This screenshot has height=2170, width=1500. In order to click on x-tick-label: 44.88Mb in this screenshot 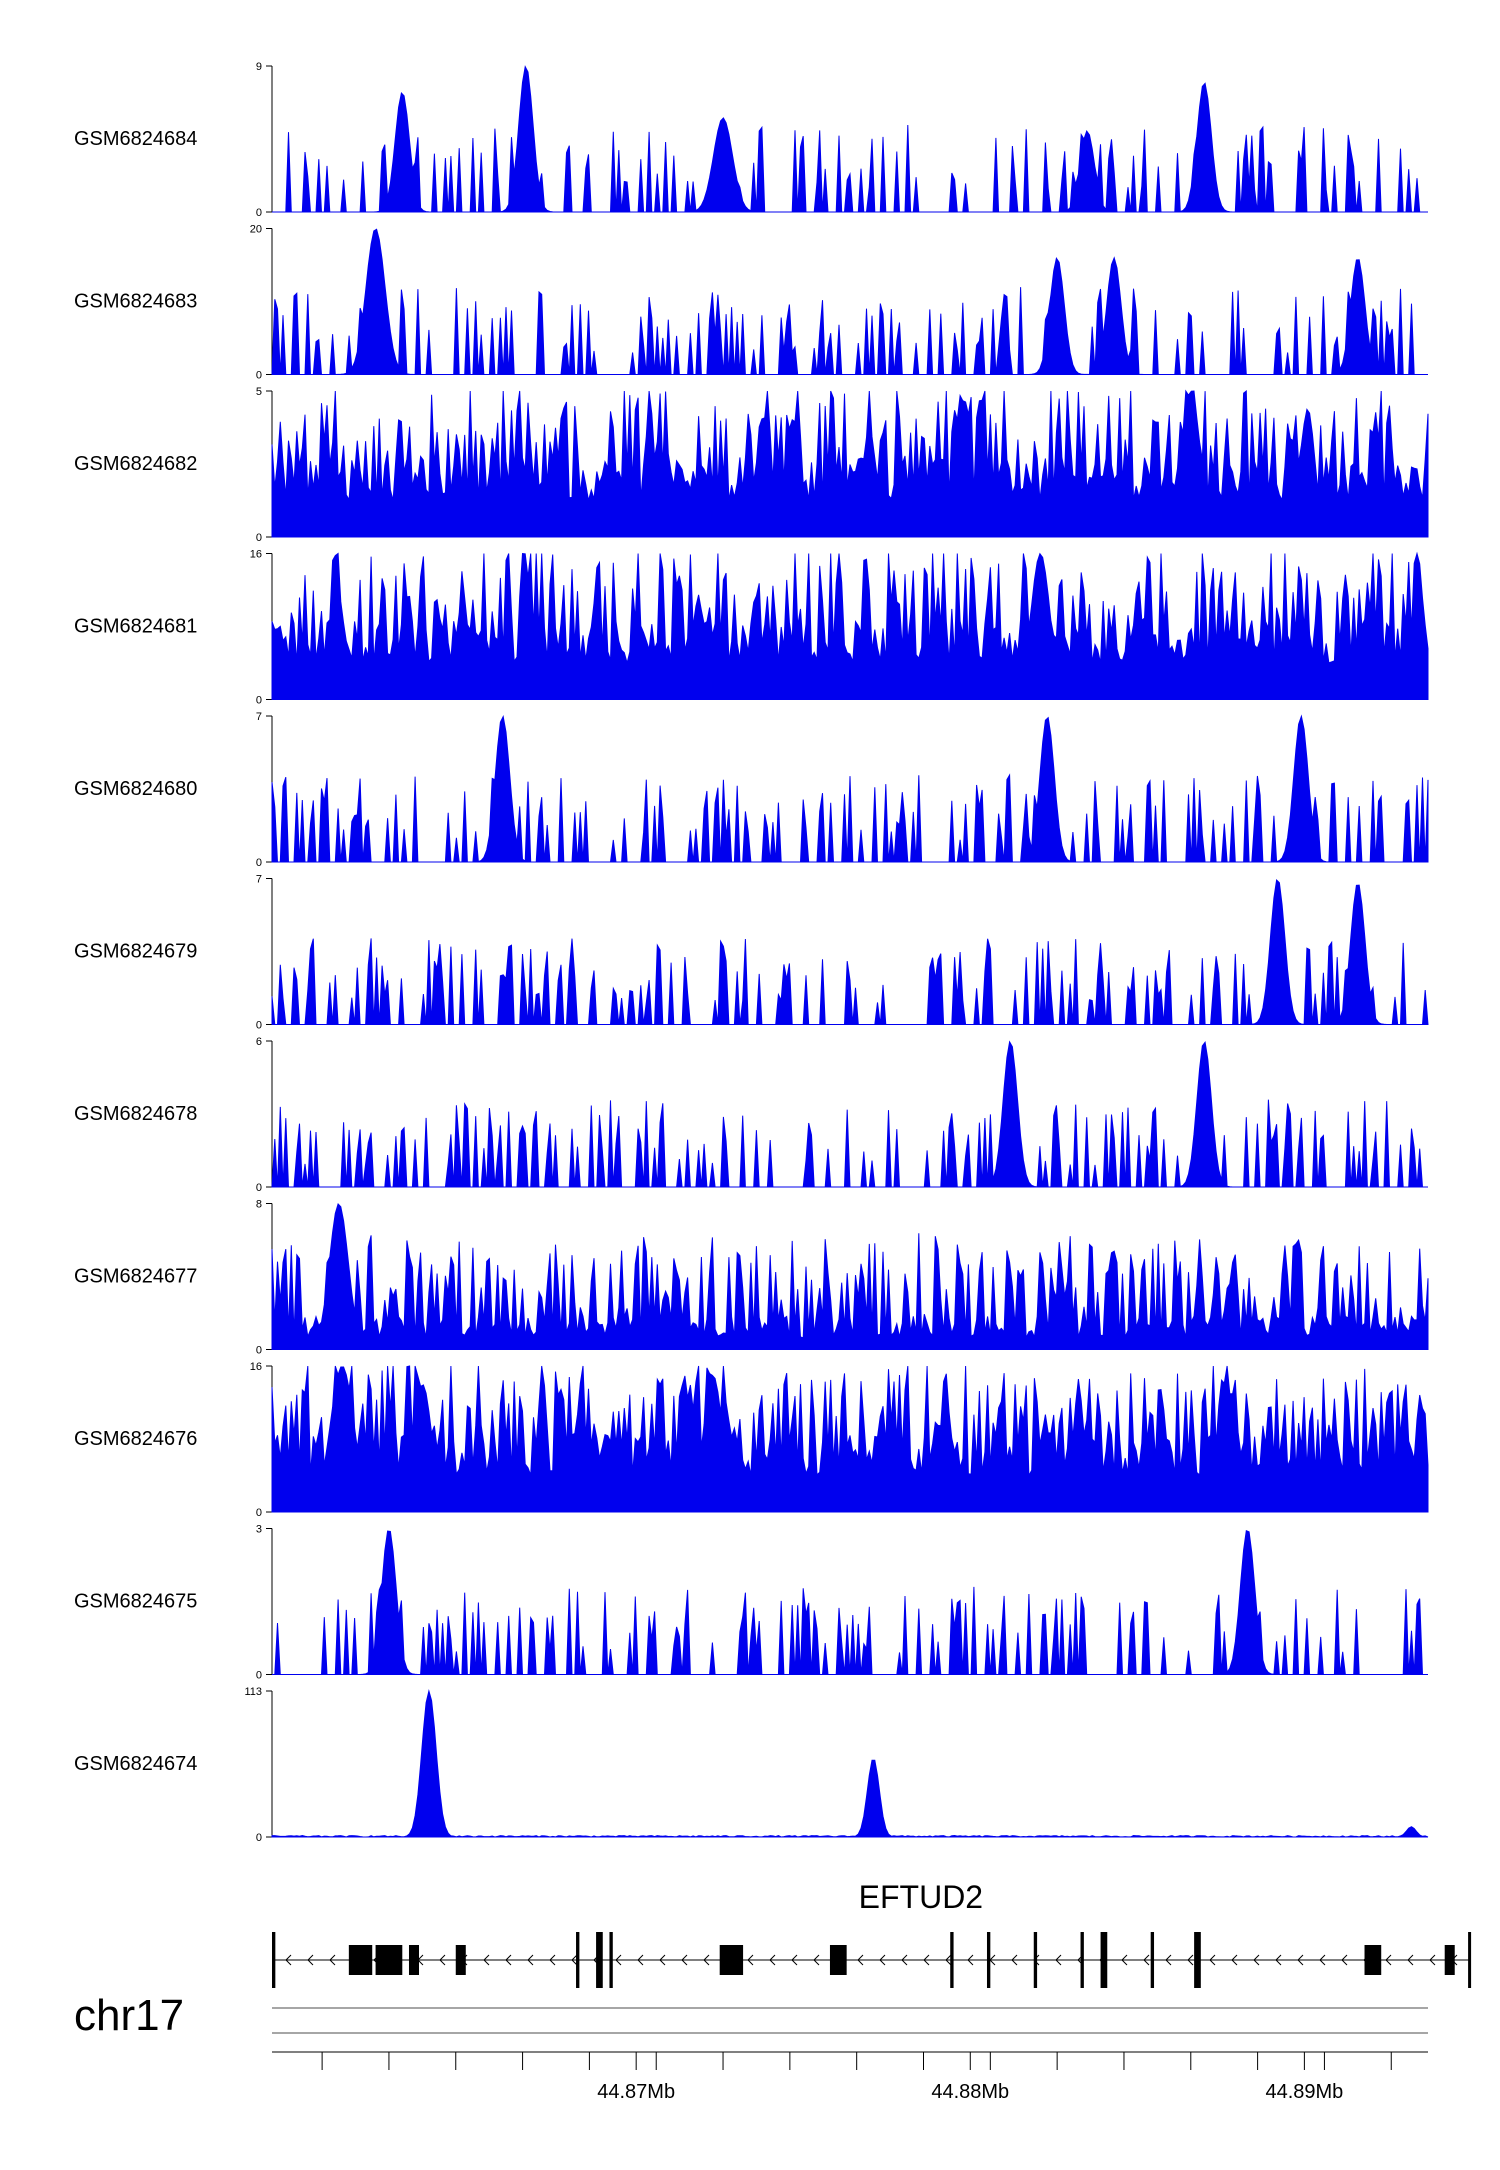, I will do `click(970, 2092)`.